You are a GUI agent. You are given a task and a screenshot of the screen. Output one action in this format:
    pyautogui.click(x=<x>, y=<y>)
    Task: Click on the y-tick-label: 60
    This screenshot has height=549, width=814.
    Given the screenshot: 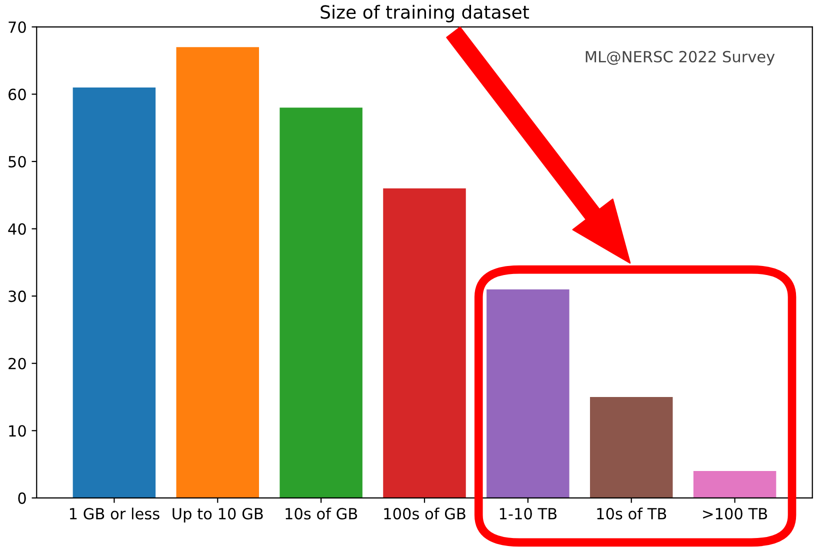 What is the action you would take?
    pyautogui.click(x=17, y=94)
    